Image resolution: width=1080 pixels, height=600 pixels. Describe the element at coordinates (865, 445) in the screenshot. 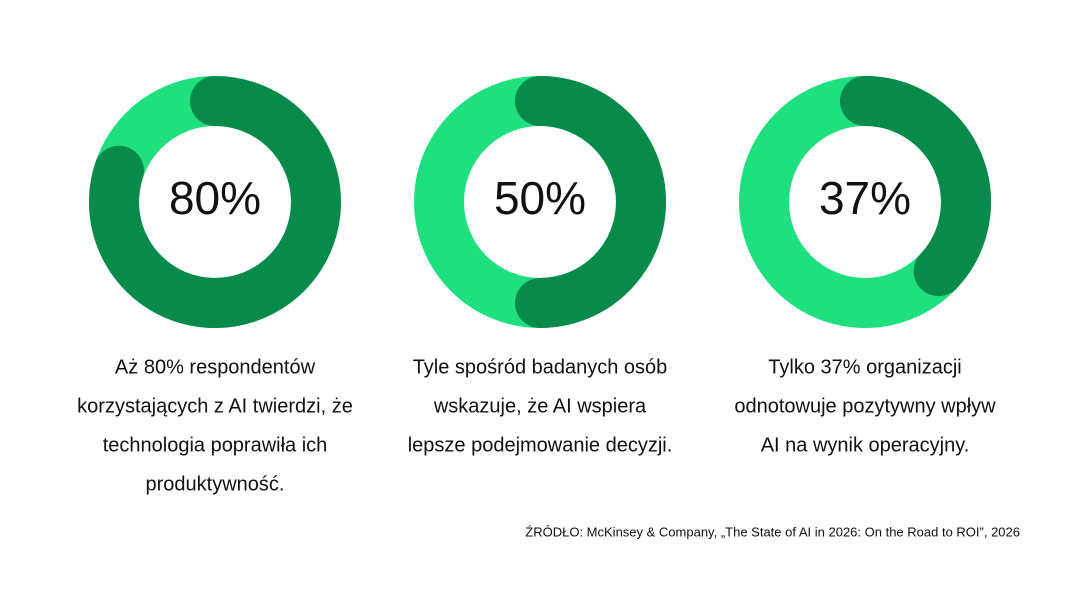

I see `caption-line: AI na wynik operacyjny.` at that location.